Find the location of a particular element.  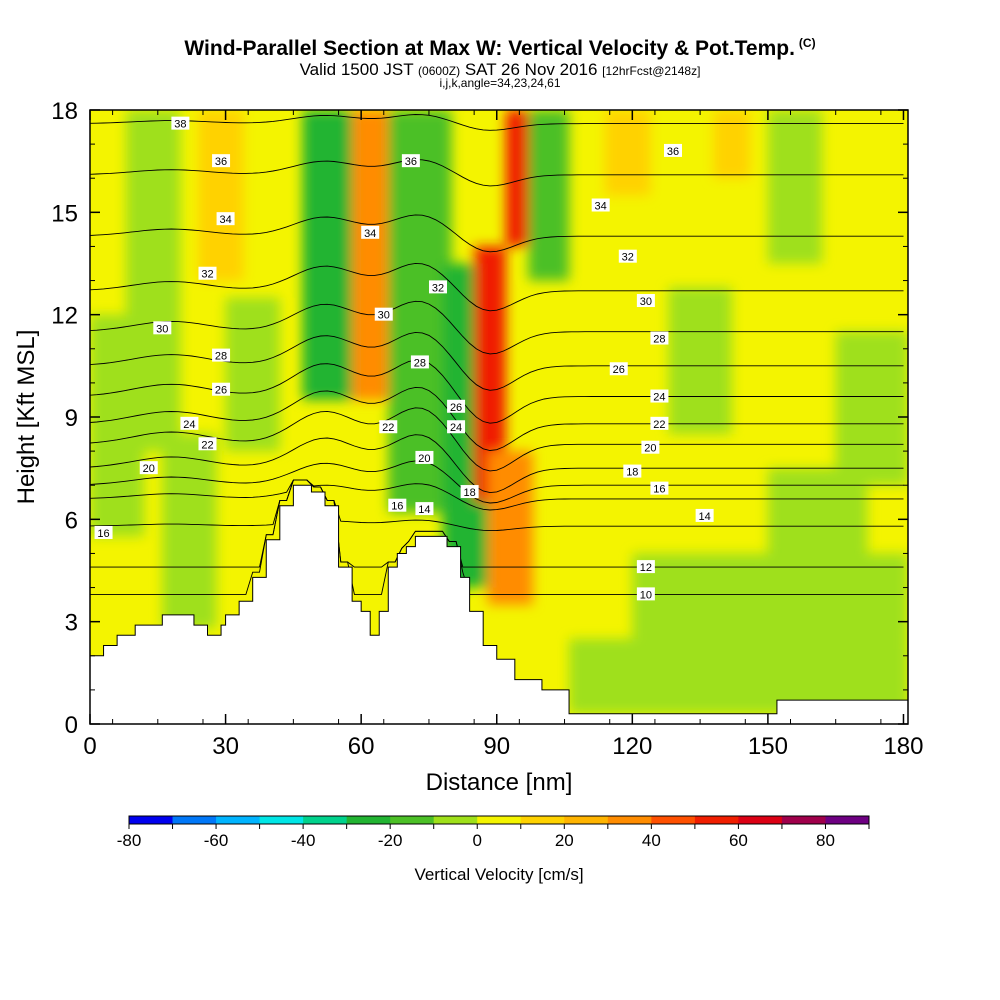

contour-label-text: 14 is located at coordinates (424, 510).